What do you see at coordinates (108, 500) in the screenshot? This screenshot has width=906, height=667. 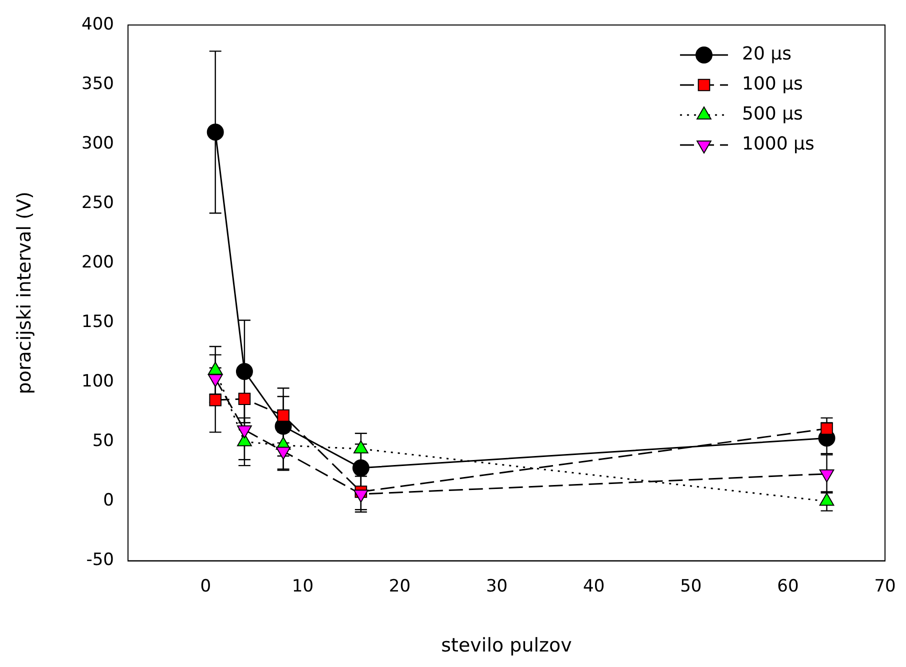 I see `y-tick-label: 0` at bounding box center [108, 500].